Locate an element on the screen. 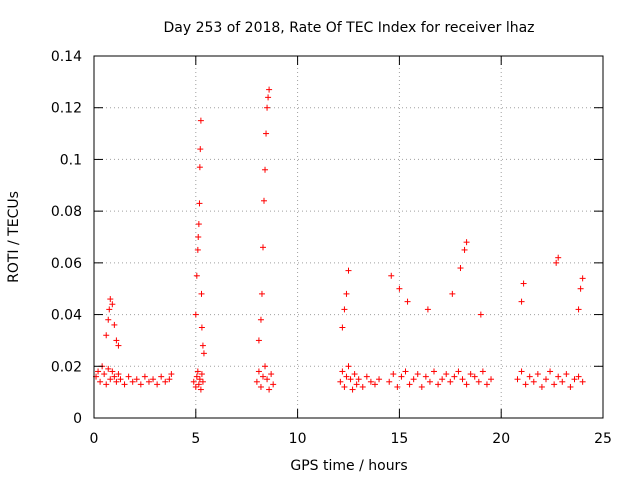  x-tick-label: 20 is located at coordinates (501, 439).